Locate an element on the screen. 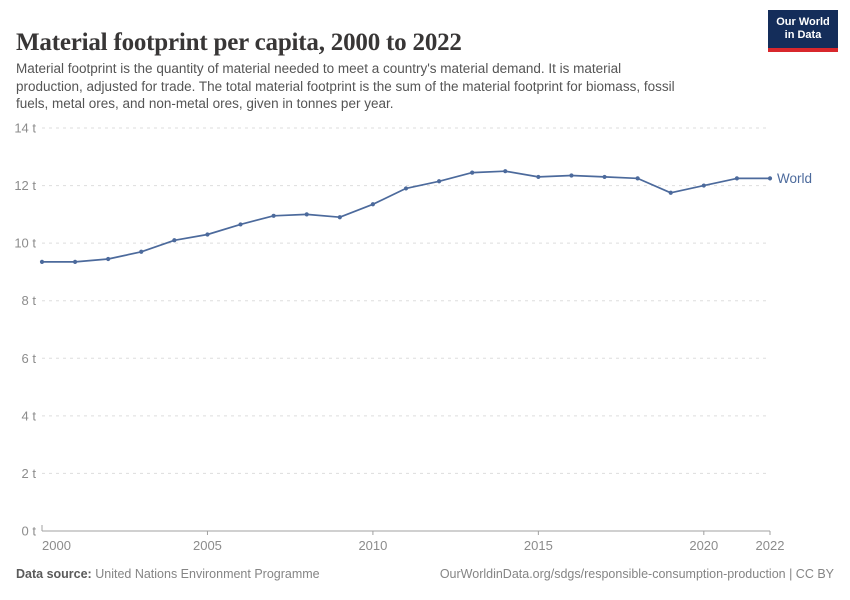 The height and width of the screenshot is (600, 850). y-axis-tick-label: 12 t is located at coordinates (25, 185).